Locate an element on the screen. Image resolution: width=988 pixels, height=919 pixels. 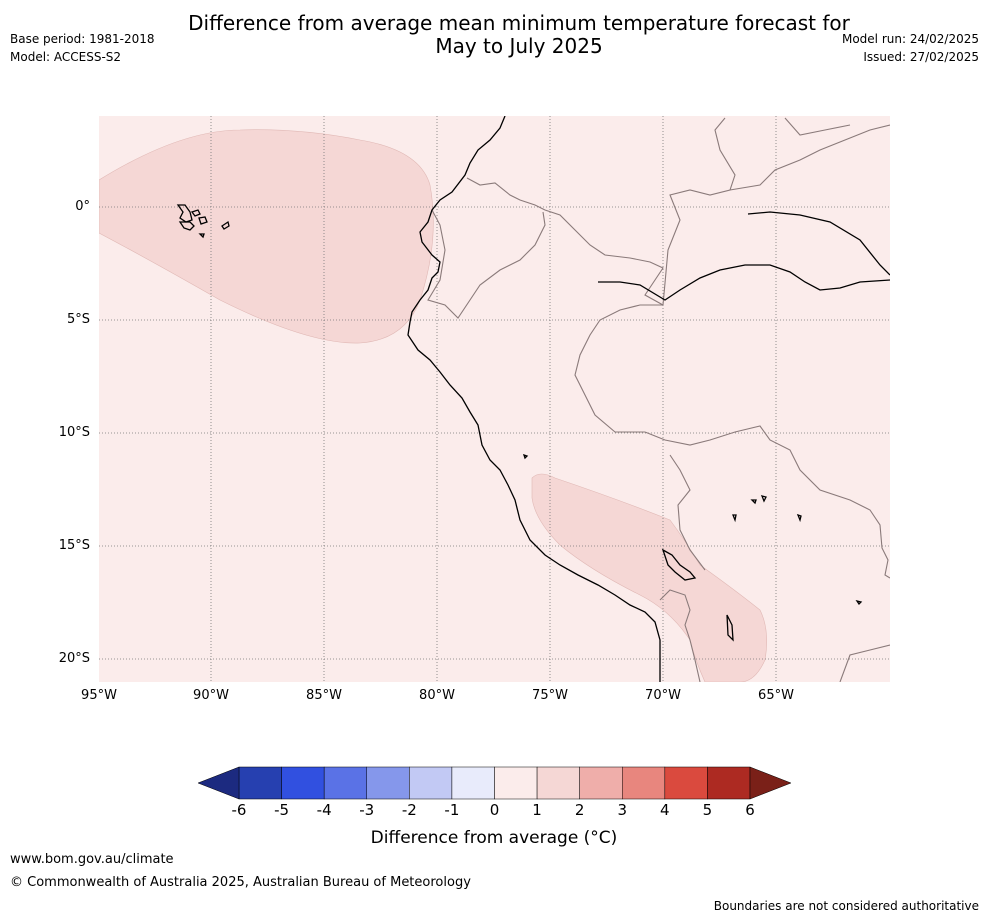
colorbar-tick-label: 4 is located at coordinates (665, 810).